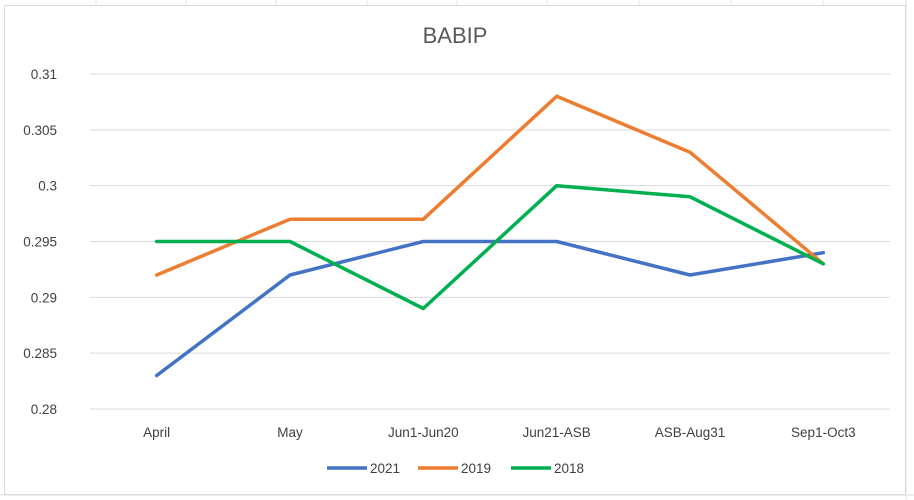 The height and width of the screenshot is (500, 914). I want to click on y-tick-label: 0.29, so click(44, 297).